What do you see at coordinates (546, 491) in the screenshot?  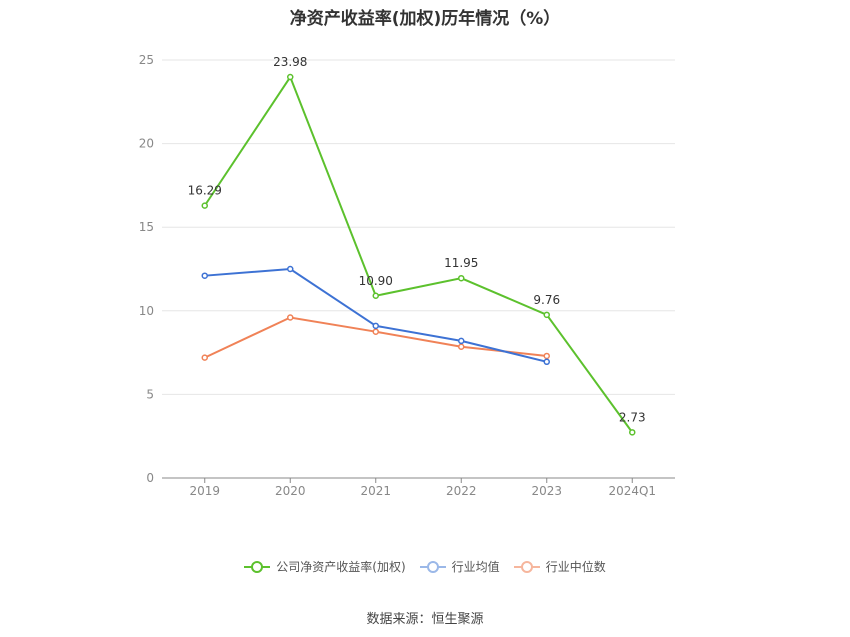 I see `x-tick-label-4: 2023` at bounding box center [546, 491].